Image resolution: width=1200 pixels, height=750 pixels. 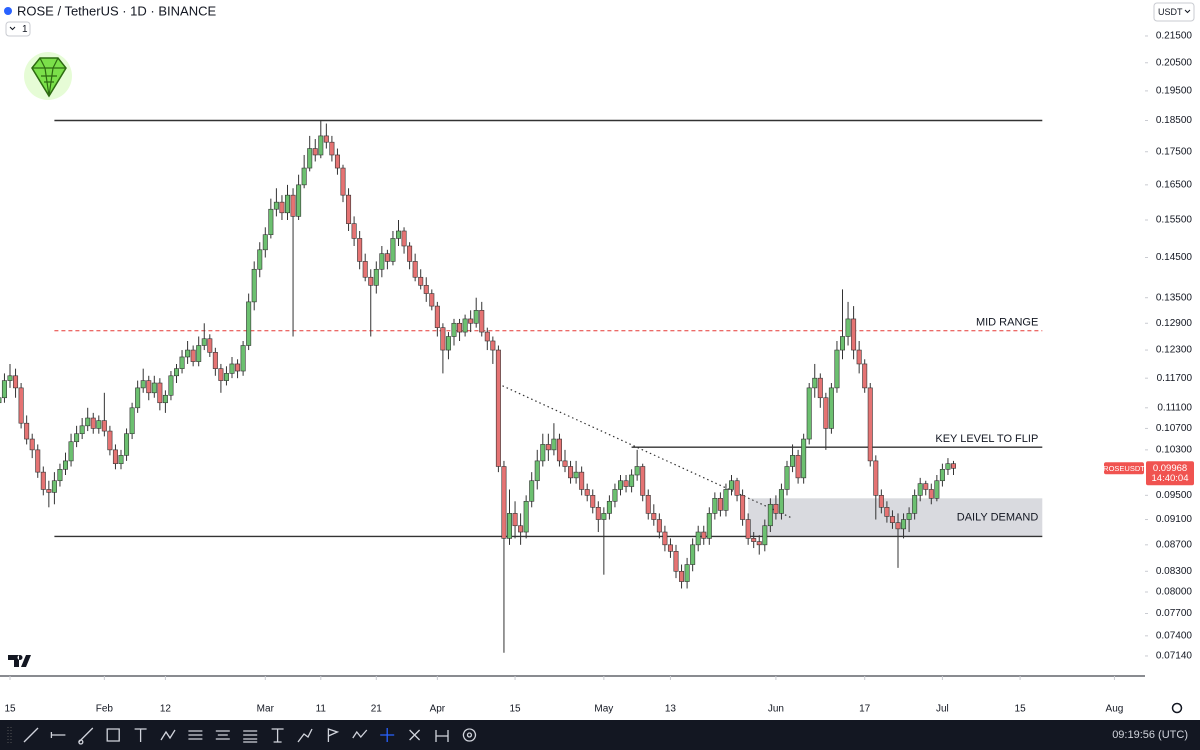 I want to click on y-tick-label: 0.14500, so click(x=1174, y=257).